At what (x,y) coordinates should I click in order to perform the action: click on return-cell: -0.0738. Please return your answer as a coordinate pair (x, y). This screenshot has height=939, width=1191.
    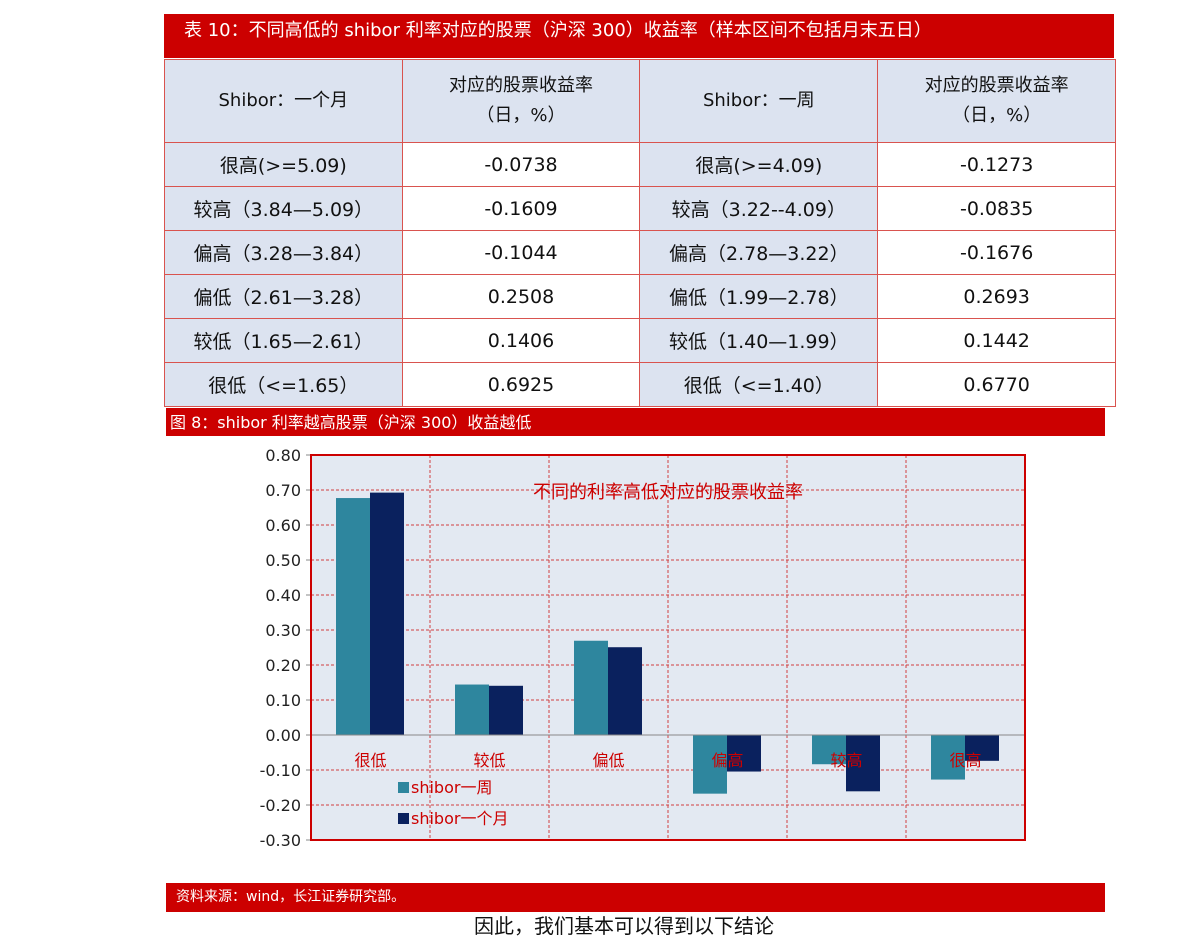
    Looking at the image, I should click on (521, 164).